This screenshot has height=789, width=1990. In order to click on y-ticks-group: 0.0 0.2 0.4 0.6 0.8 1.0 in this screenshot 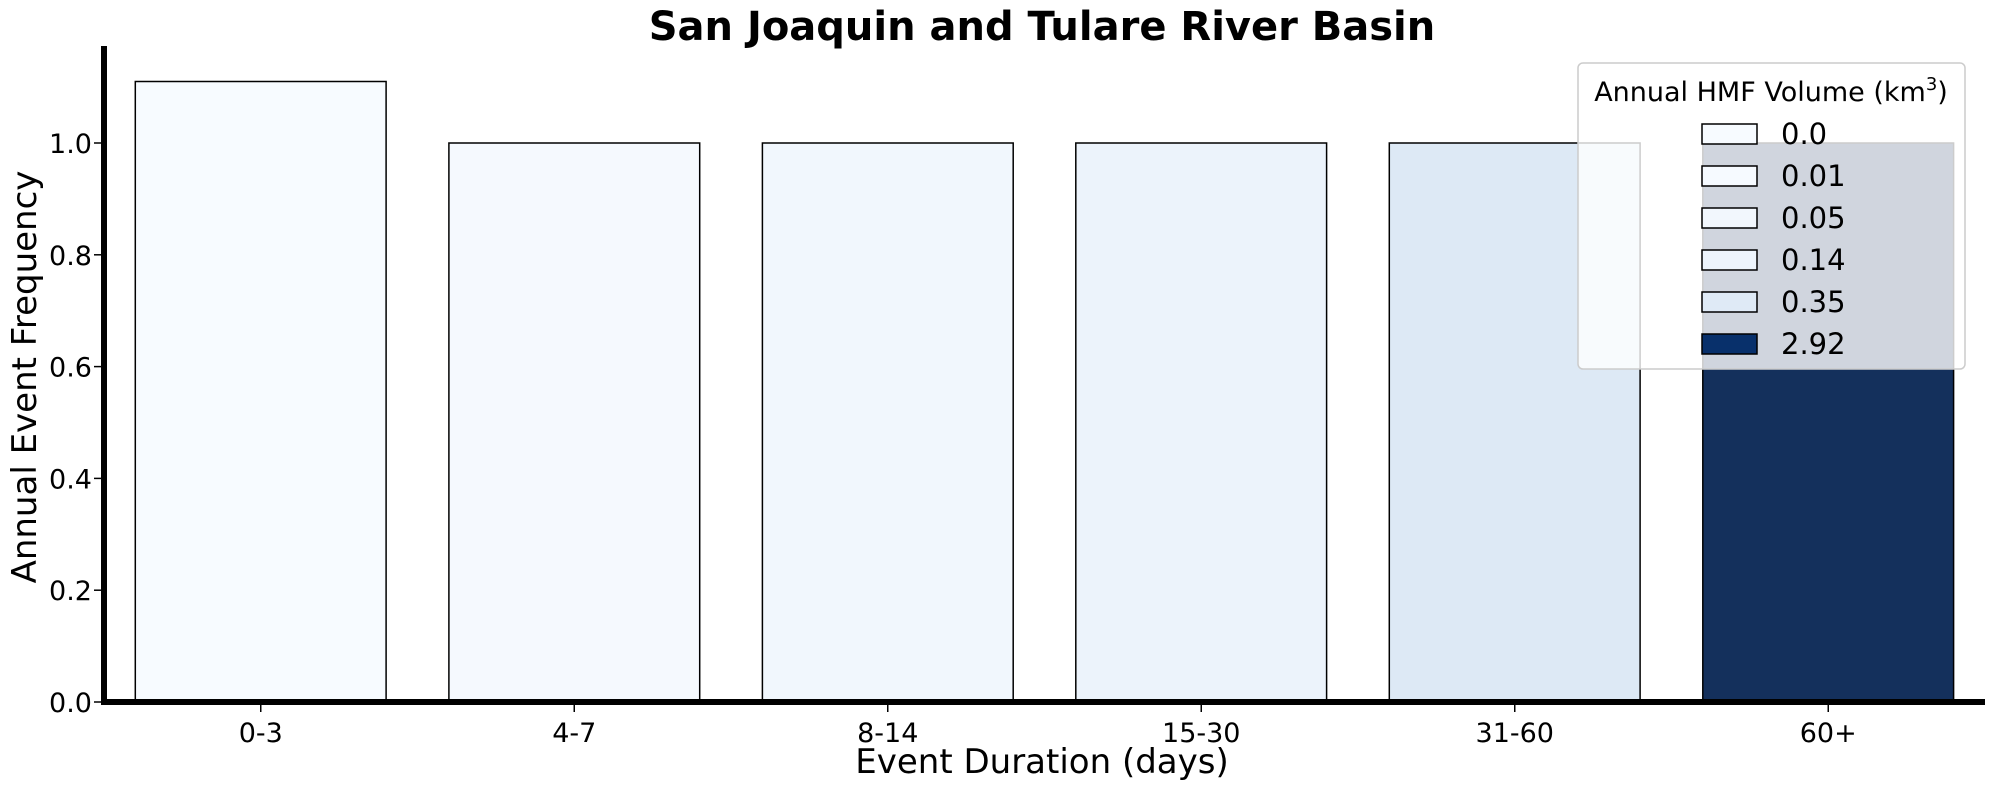, I will do `click(76, 424)`.